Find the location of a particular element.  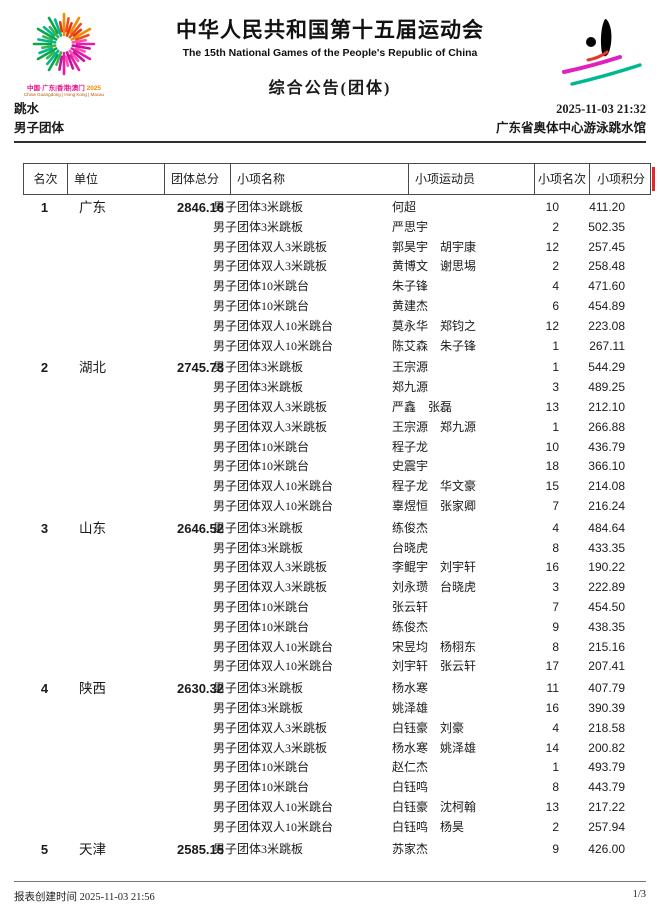

event-result-row: 男子团体双人10米跳台 宋昱均 杨栩东 8 215.16 is located at coordinates (429, 648).